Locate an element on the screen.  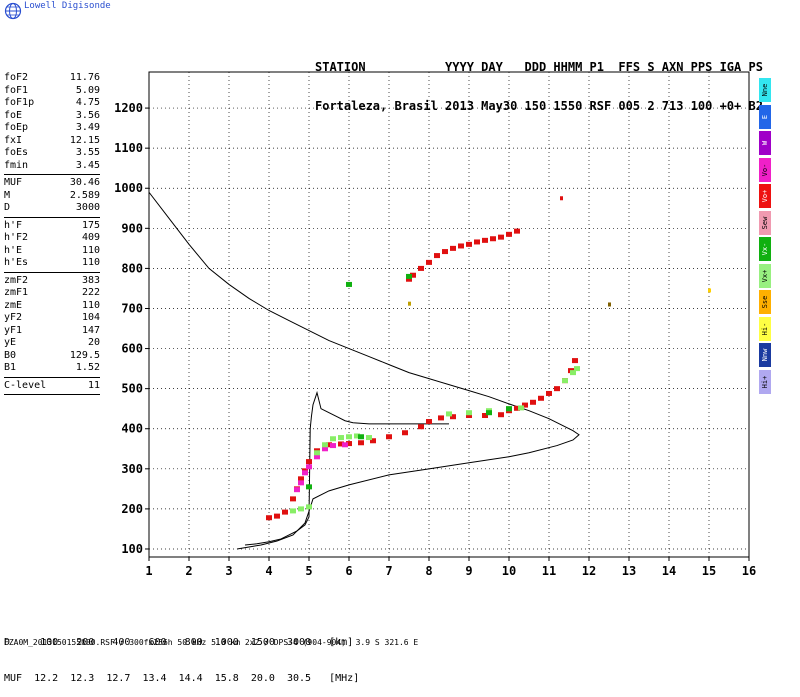
y-tick-label: 800 is located at coordinates (132, 268).